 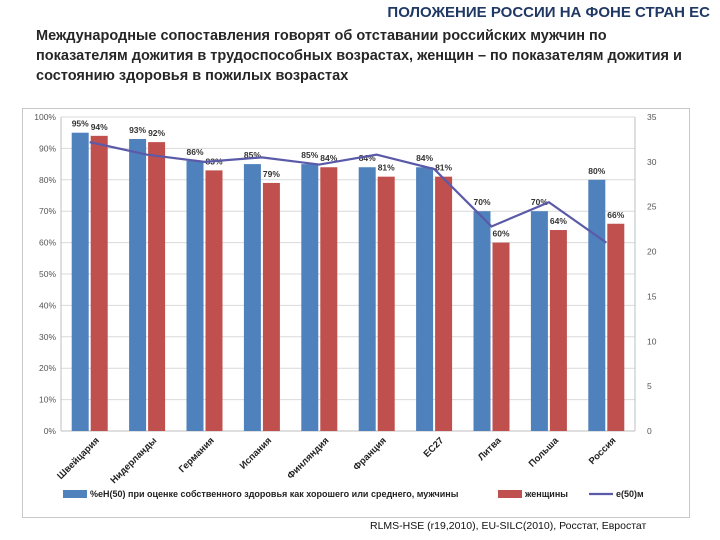 What do you see at coordinates (652, 117) in the screenshot?
I see `y-right-tick-label: 35` at bounding box center [652, 117].